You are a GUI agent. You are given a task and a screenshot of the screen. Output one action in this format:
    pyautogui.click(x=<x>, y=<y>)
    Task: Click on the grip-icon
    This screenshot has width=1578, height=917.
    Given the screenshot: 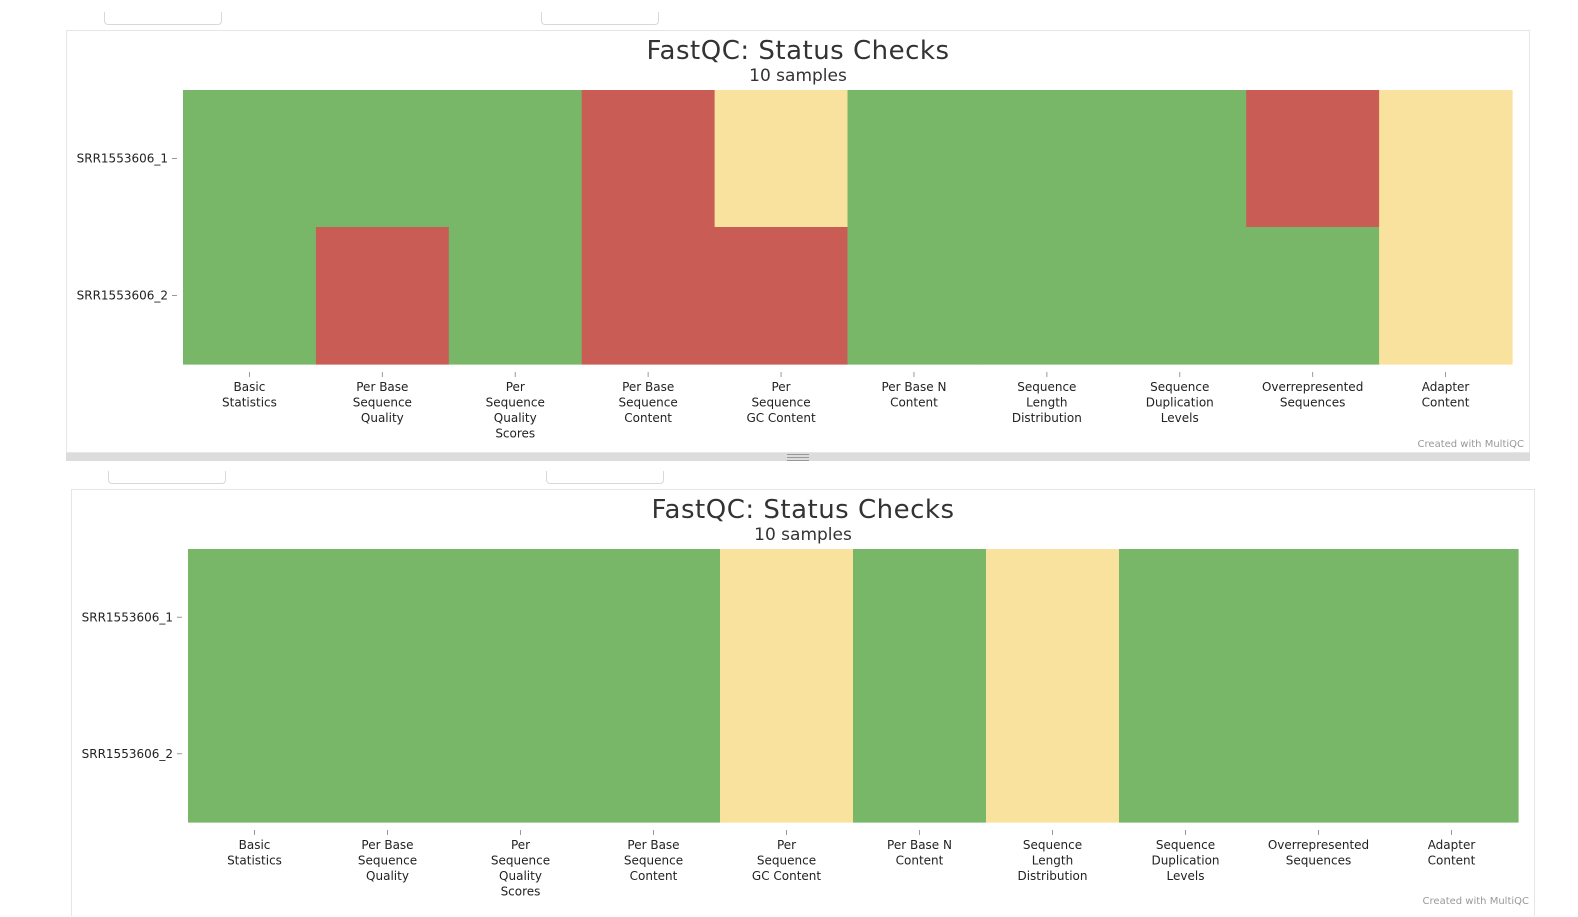 What is the action you would take?
    pyautogui.click(x=798, y=457)
    